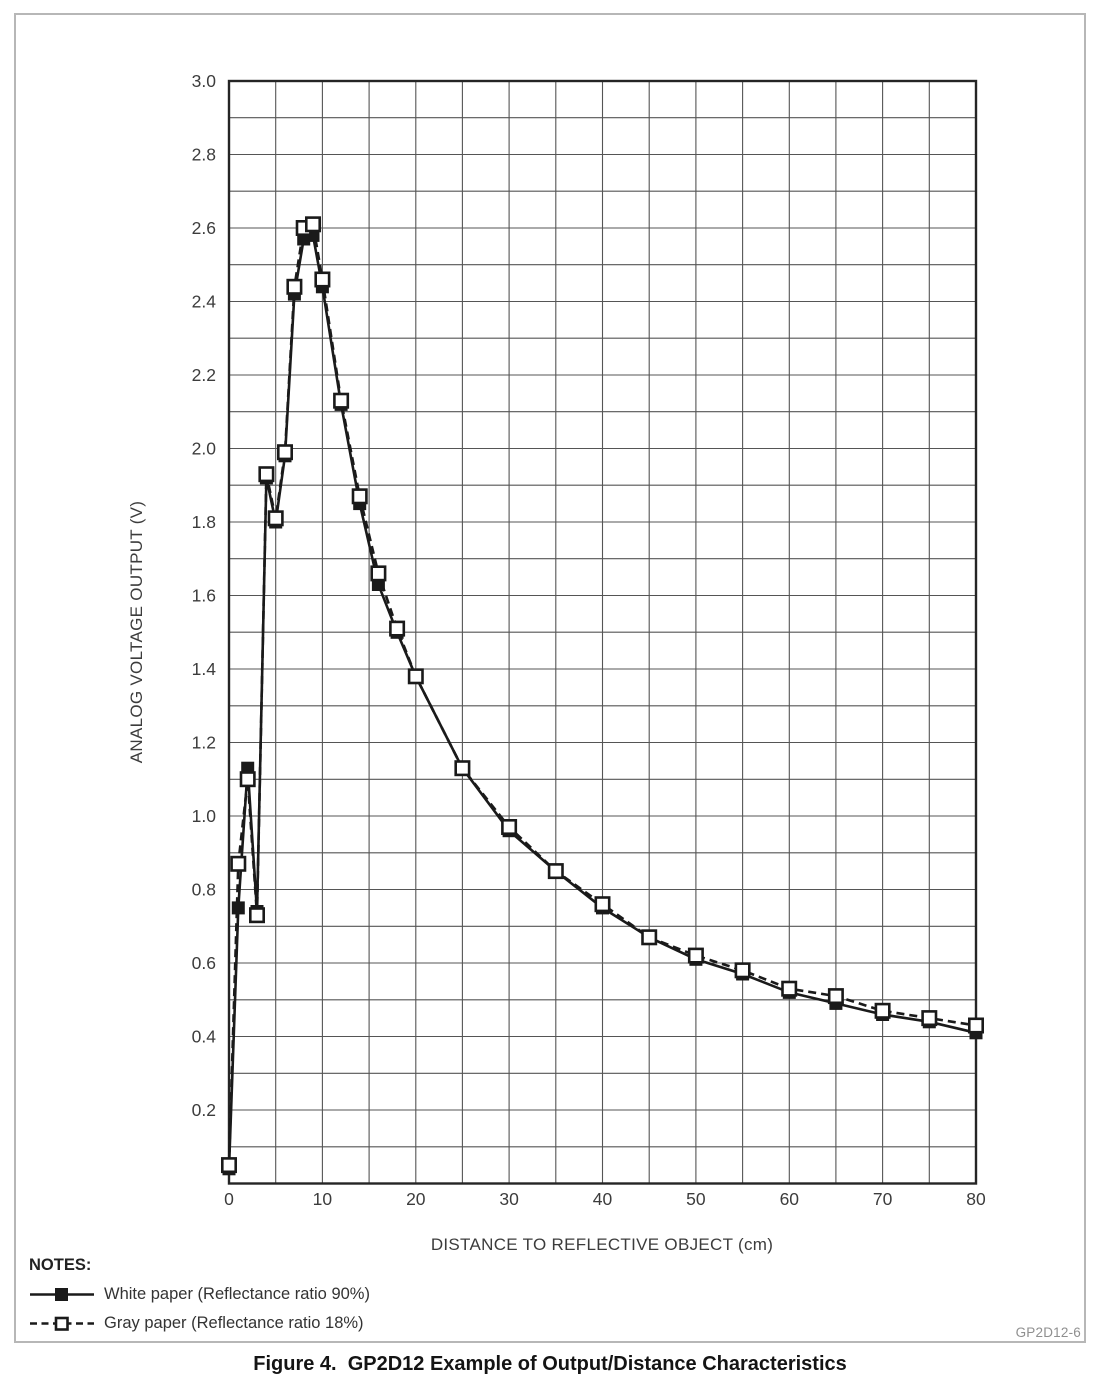 Image resolution: width=1100 pixels, height=1391 pixels. I want to click on svg-text: 2.8, so click(204, 155).